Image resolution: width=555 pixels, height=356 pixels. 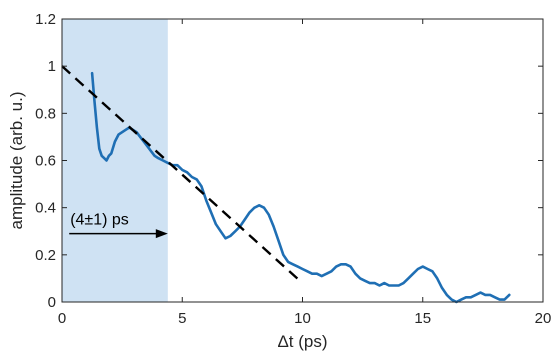 I want to click on y-tick-label: 0.2, so click(x=45, y=255).